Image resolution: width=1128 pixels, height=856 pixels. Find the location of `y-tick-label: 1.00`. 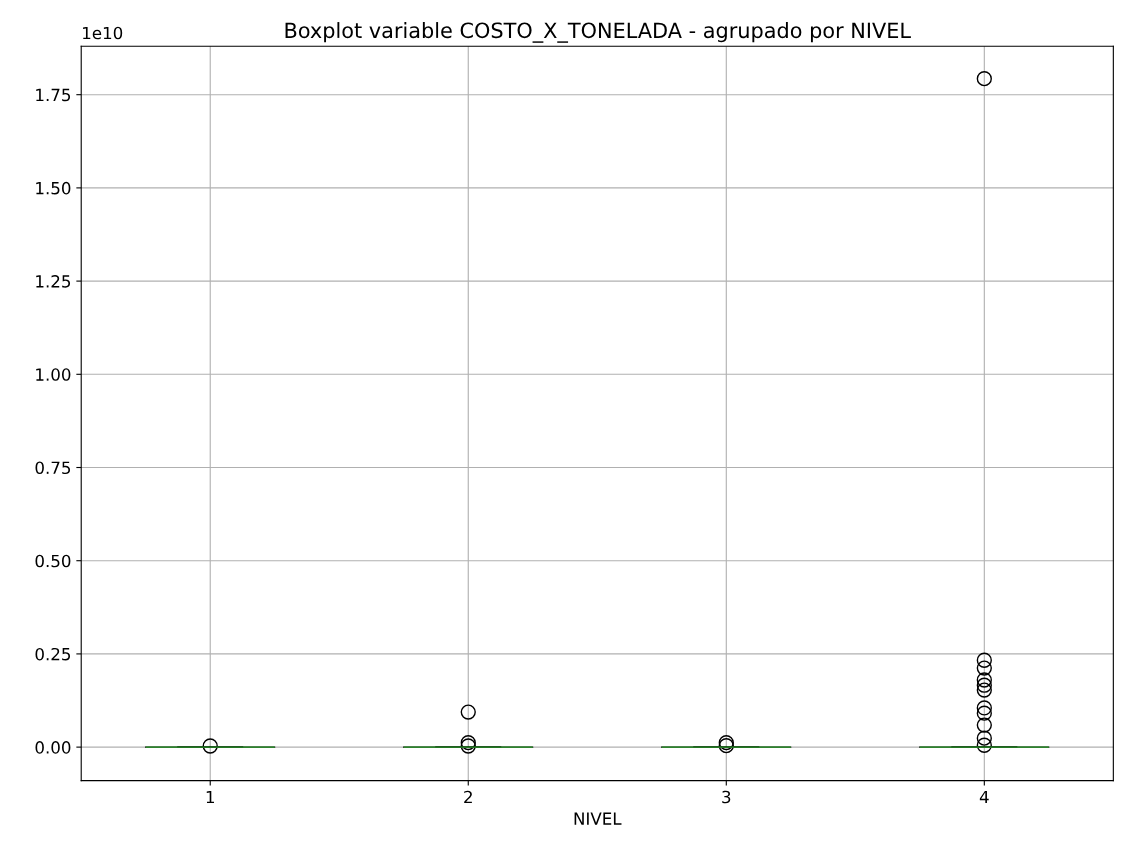

y-tick-label: 1.00 is located at coordinates (53, 374).